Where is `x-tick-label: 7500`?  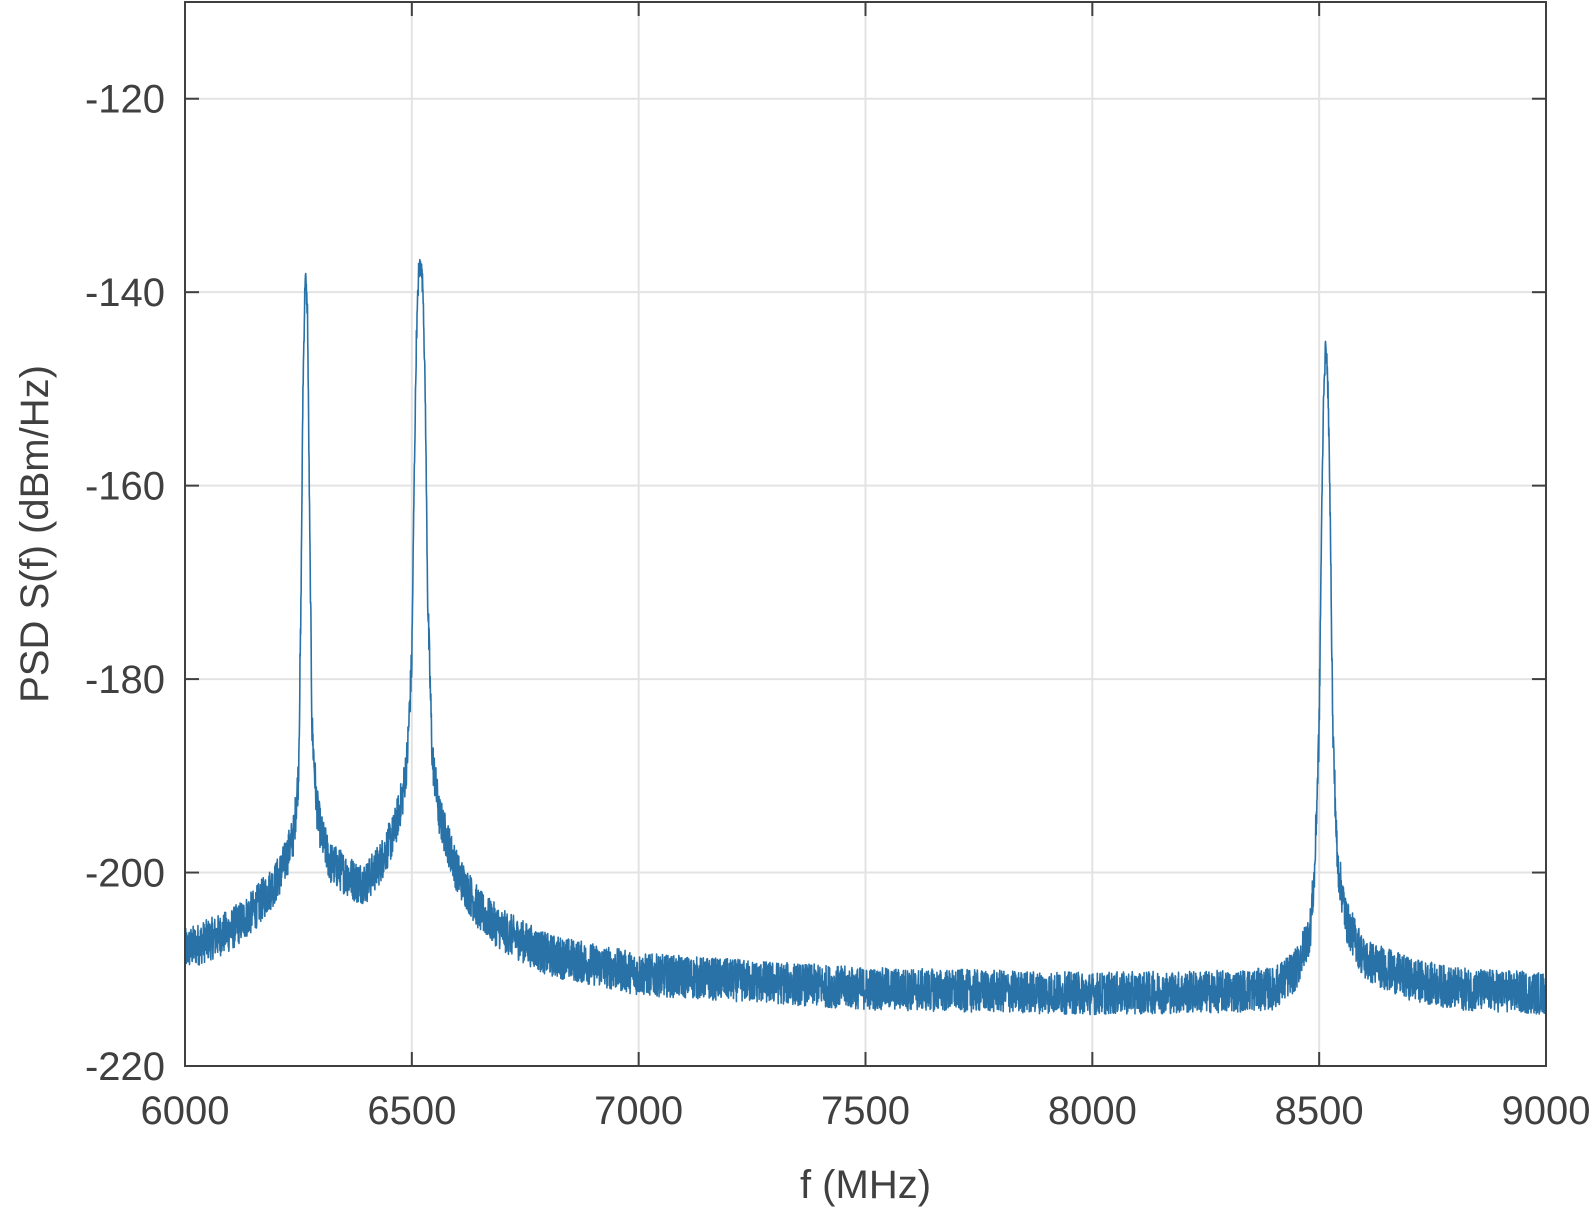
x-tick-label: 7500 is located at coordinates (865, 1111).